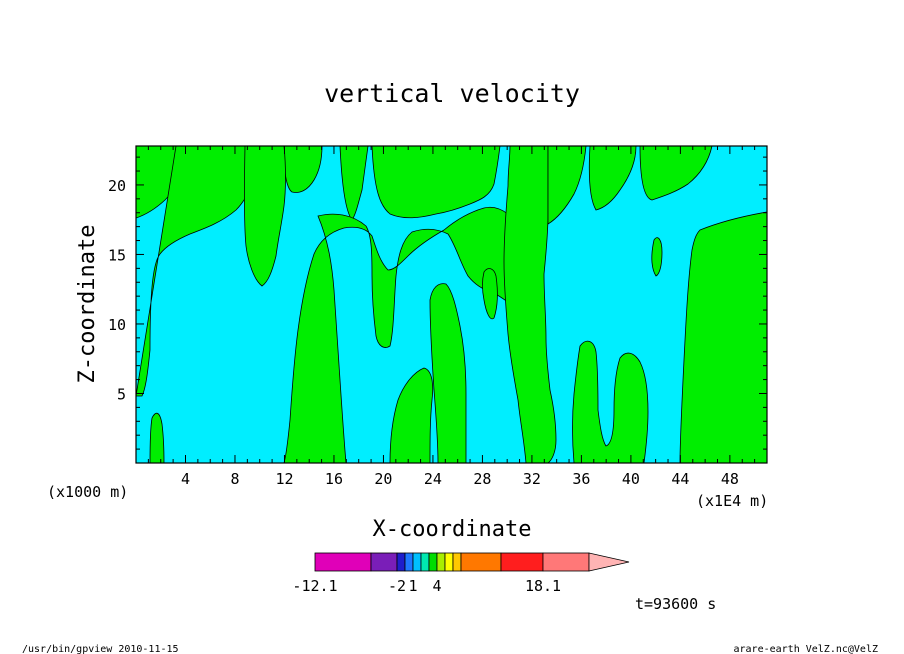 The width and height of the screenshot is (904, 654). What do you see at coordinates (452, 529) in the screenshot?
I see `x-axis-label: X-coordinate` at bounding box center [452, 529].